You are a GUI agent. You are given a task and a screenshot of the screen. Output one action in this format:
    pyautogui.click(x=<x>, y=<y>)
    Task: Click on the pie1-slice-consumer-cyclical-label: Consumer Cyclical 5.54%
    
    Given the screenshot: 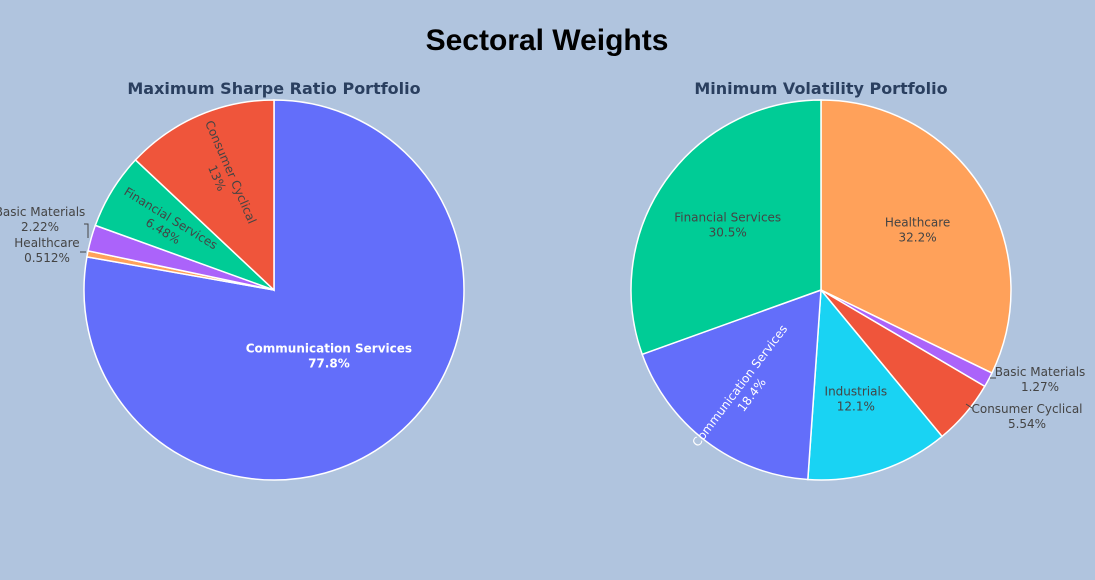 What is the action you would take?
    pyautogui.click(x=1026, y=416)
    